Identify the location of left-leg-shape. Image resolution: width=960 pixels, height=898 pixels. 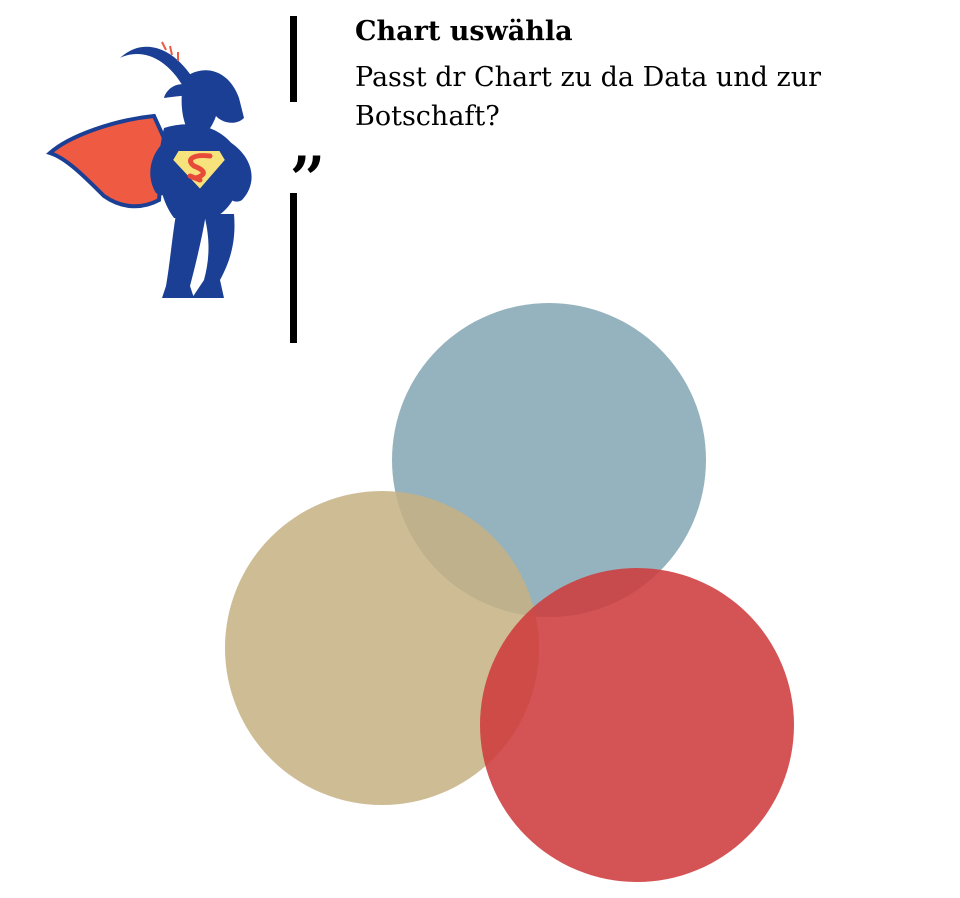
(184, 256).